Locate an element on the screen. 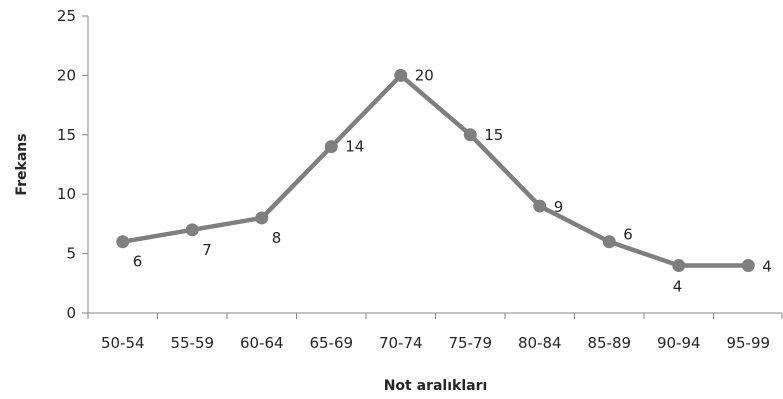  y-axis-title: Frekans is located at coordinates (22, 164).